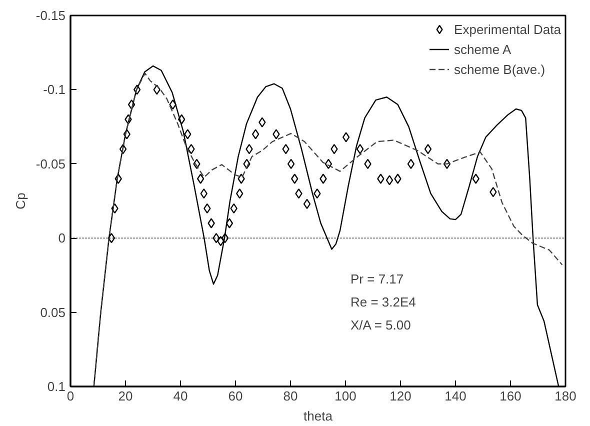 The height and width of the screenshot is (426, 590). What do you see at coordinates (345, 396) in the screenshot?
I see `x-tick-label: 100` at bounding box center [345, 396].